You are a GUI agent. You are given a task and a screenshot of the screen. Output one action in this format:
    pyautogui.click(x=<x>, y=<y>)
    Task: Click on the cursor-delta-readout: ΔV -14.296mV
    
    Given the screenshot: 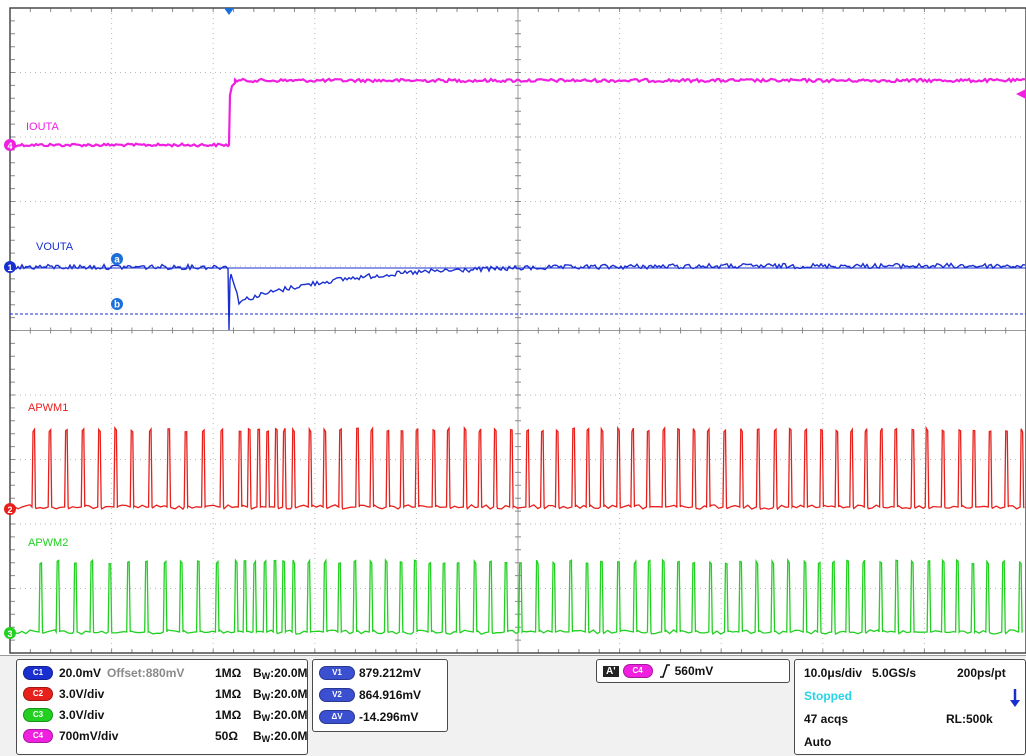 What is the action you would take?
    pyautogui.click(x=368, y=717)
    